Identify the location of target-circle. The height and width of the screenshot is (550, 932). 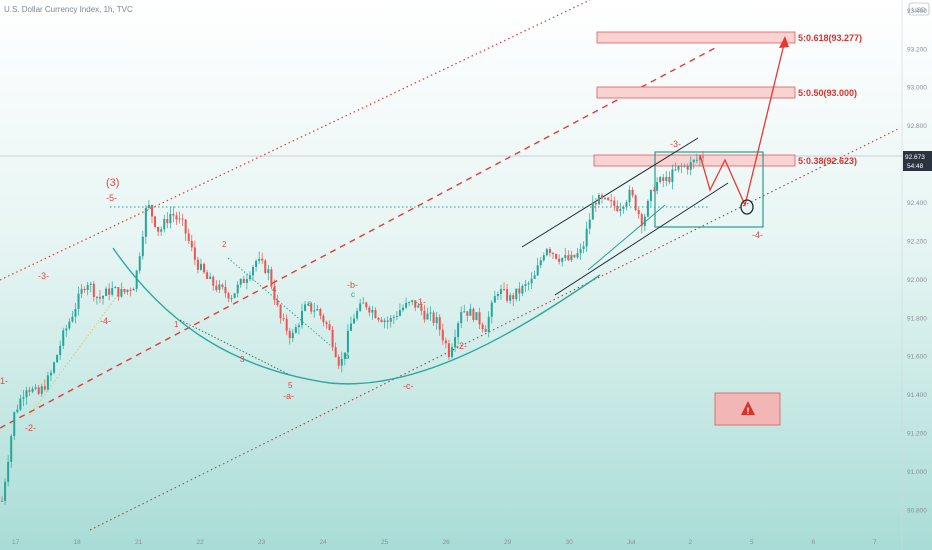
(747, 207).